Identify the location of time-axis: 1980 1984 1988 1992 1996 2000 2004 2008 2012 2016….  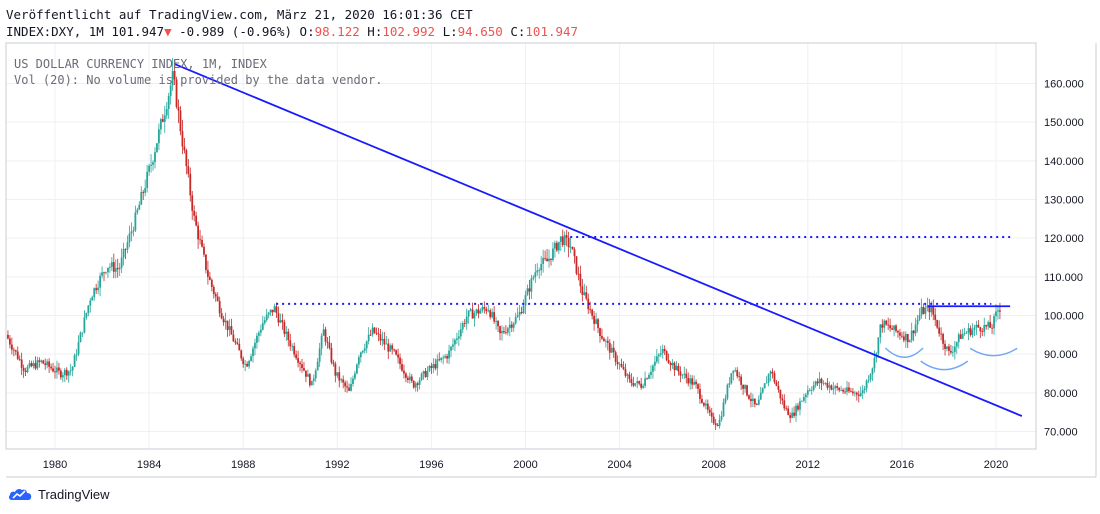
(525, 465).